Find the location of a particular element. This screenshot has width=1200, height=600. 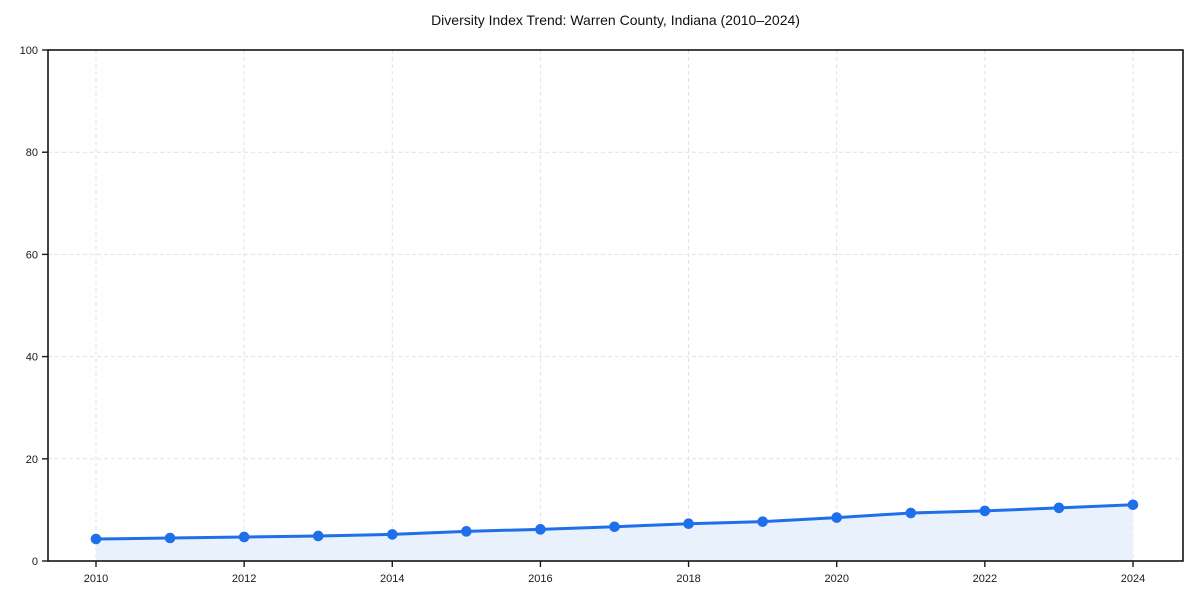

y-tick-label: 0 is located at coordinates (35, 562).